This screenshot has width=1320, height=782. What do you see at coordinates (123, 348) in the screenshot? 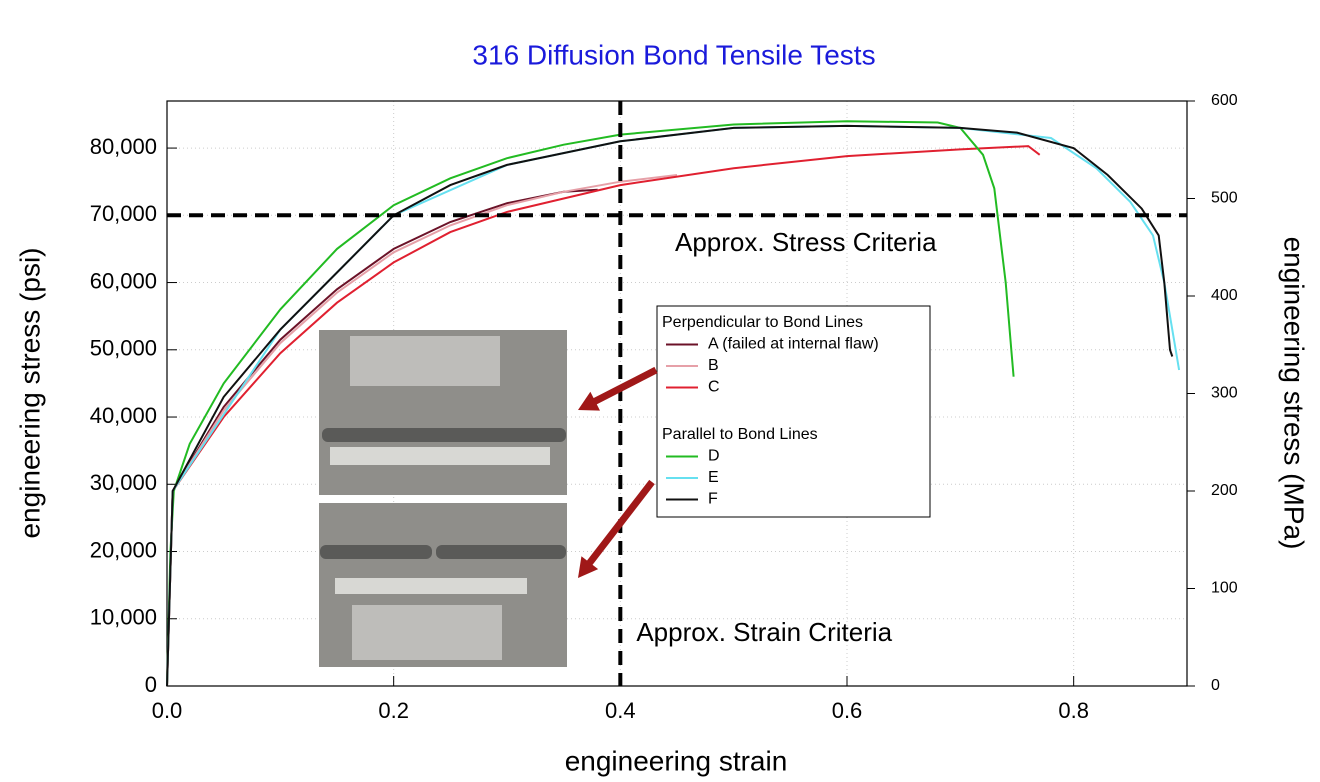
I see `y-tick-label: 50,000` at bounding box center [123, 348].